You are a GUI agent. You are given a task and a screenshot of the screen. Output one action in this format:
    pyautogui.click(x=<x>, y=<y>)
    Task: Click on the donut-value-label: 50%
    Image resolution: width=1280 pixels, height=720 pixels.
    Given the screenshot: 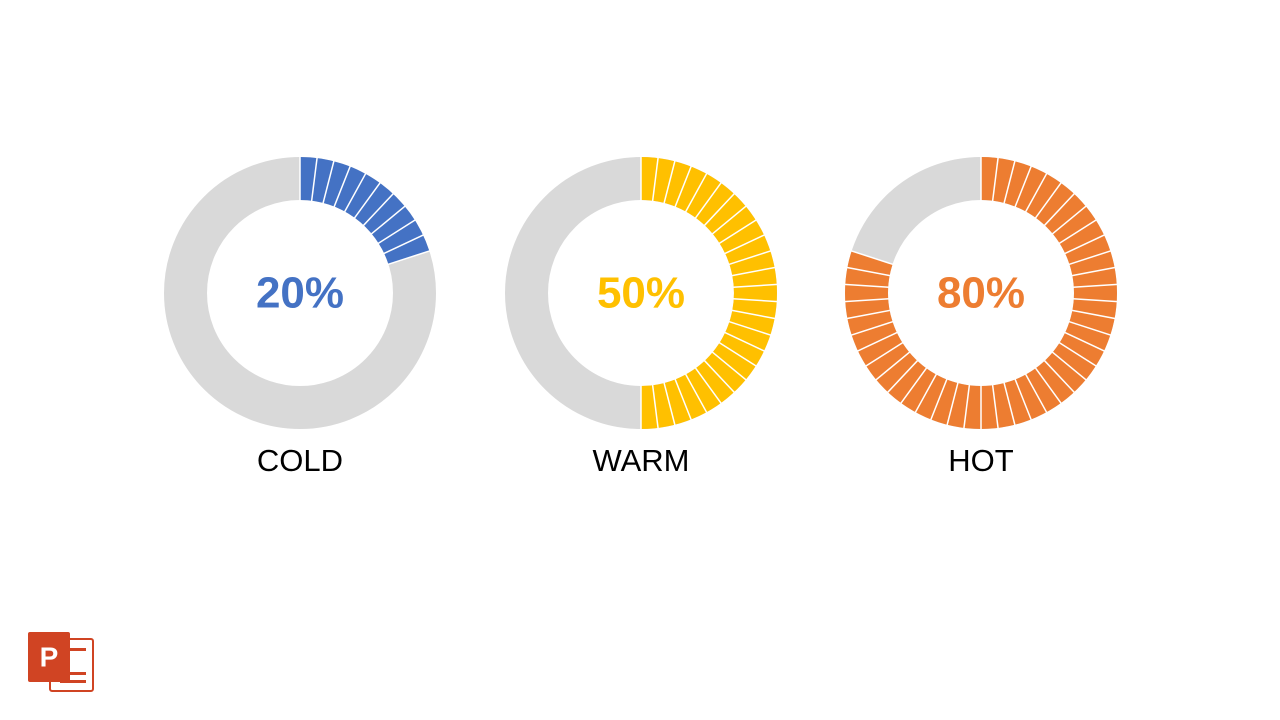 What is the action you would take?
    pyautogui.click(x=641, y=293)
    